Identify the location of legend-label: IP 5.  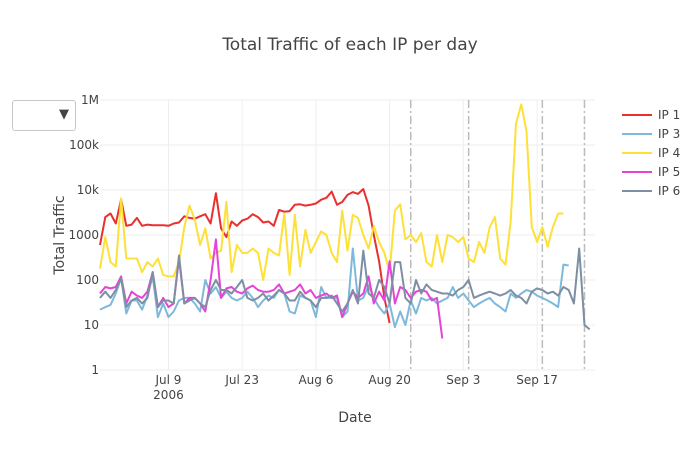
(669, 172).